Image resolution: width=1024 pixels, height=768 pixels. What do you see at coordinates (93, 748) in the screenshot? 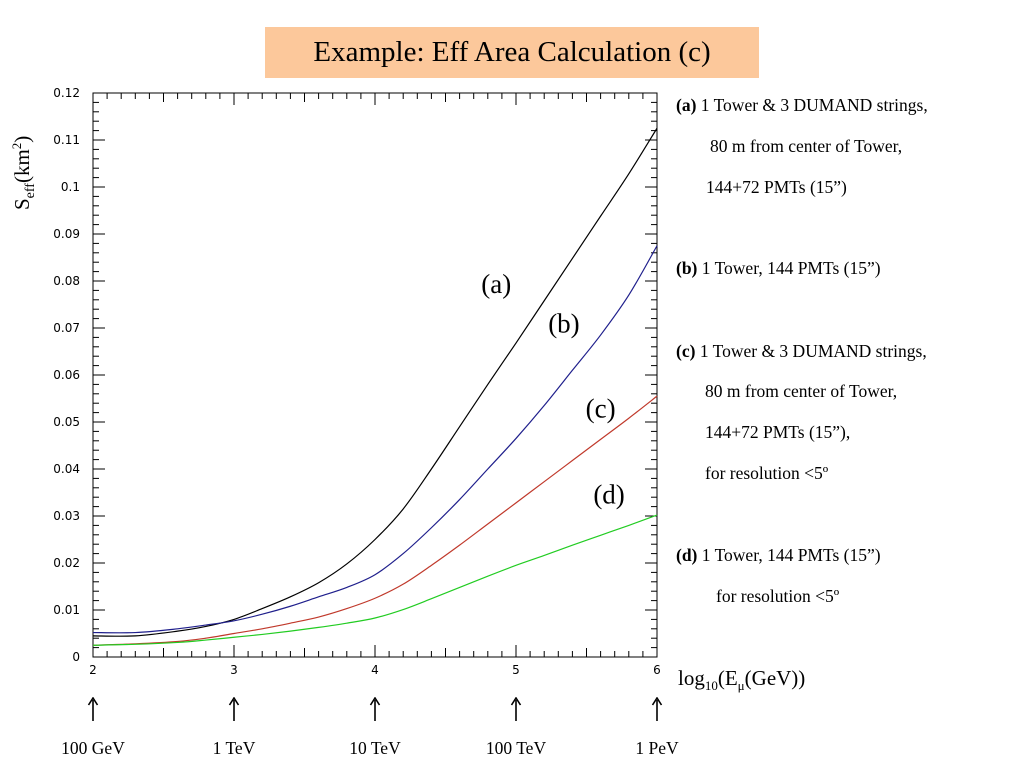
I see `energy-label: 100 GeV` at bounding box center [93, 748].